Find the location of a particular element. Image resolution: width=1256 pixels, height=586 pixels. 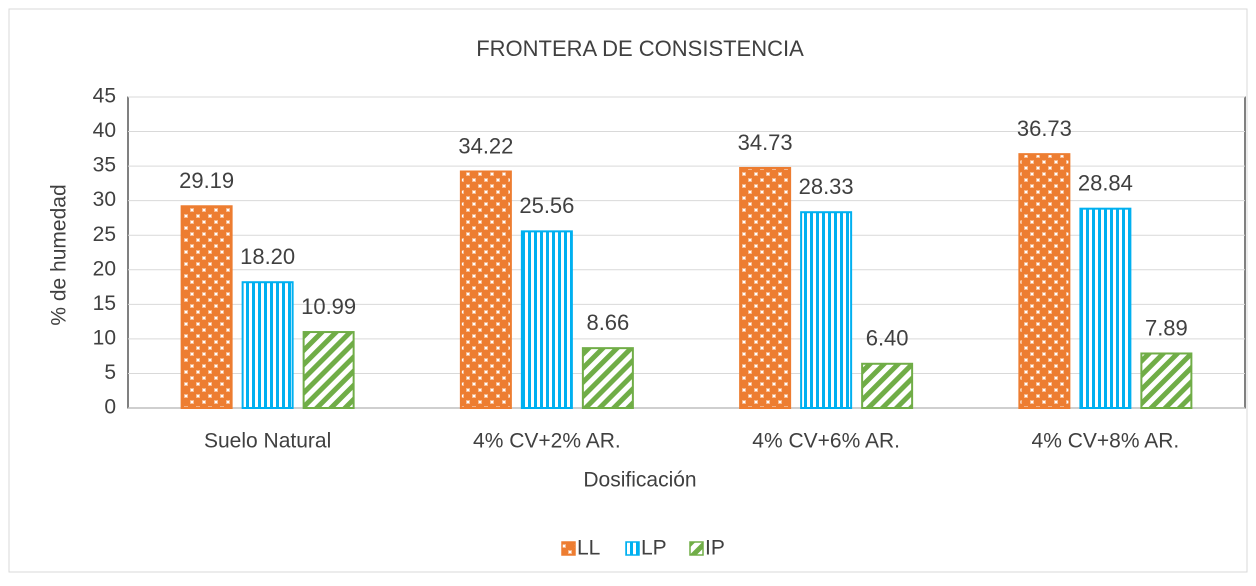

value-label: 10.99 is located at coordinates (328, 306).